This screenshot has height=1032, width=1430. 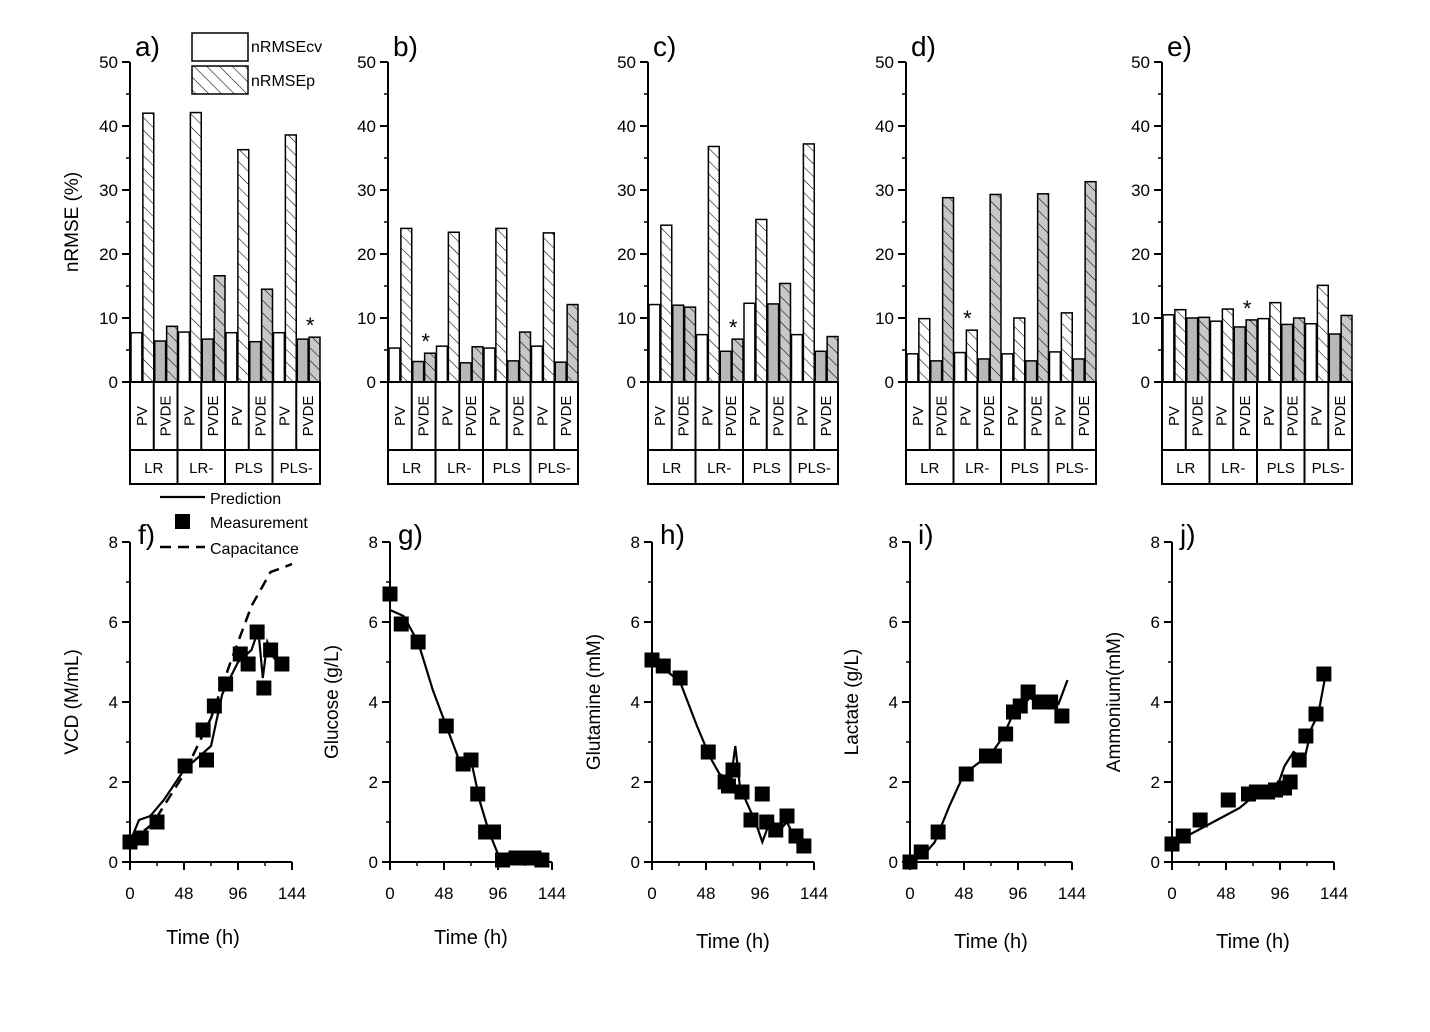 I want to click on y-tick-label: 10, so click(x=626, y=318).